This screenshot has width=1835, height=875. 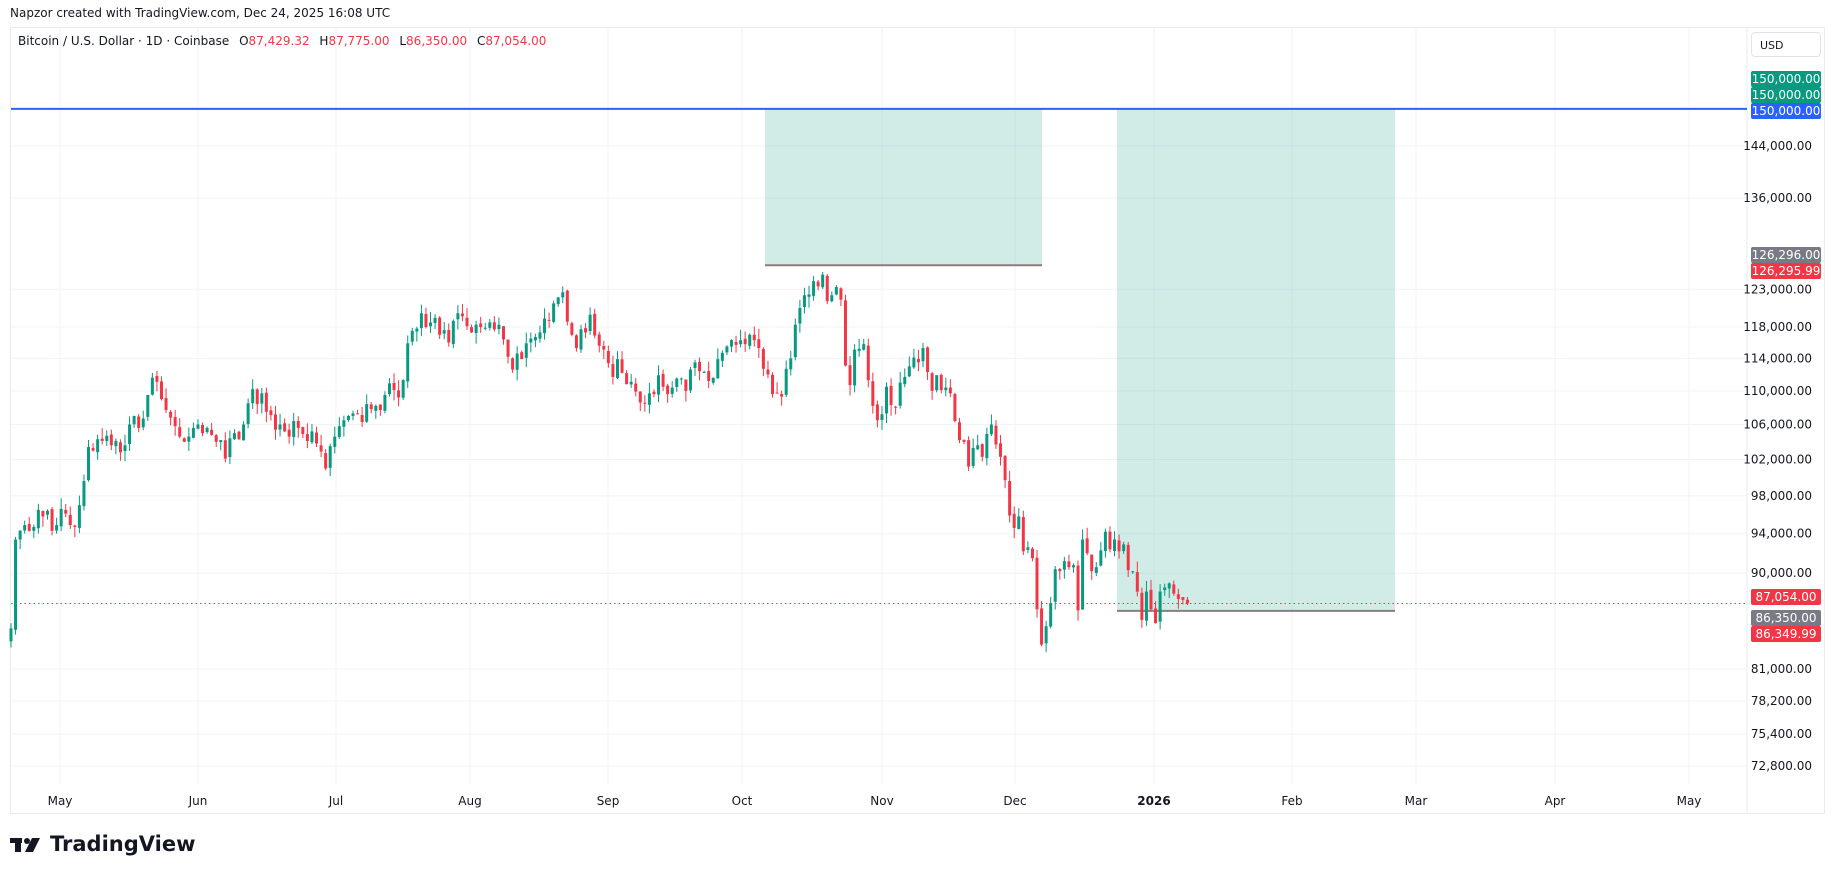 What do you see at coordinates (875, 801) in the screenshot?
I see `time-axis: May Jun Jul Aug Sep Oct Nov Dec 2026 Feb Mar Apr May` at bounding box center [875, 801].